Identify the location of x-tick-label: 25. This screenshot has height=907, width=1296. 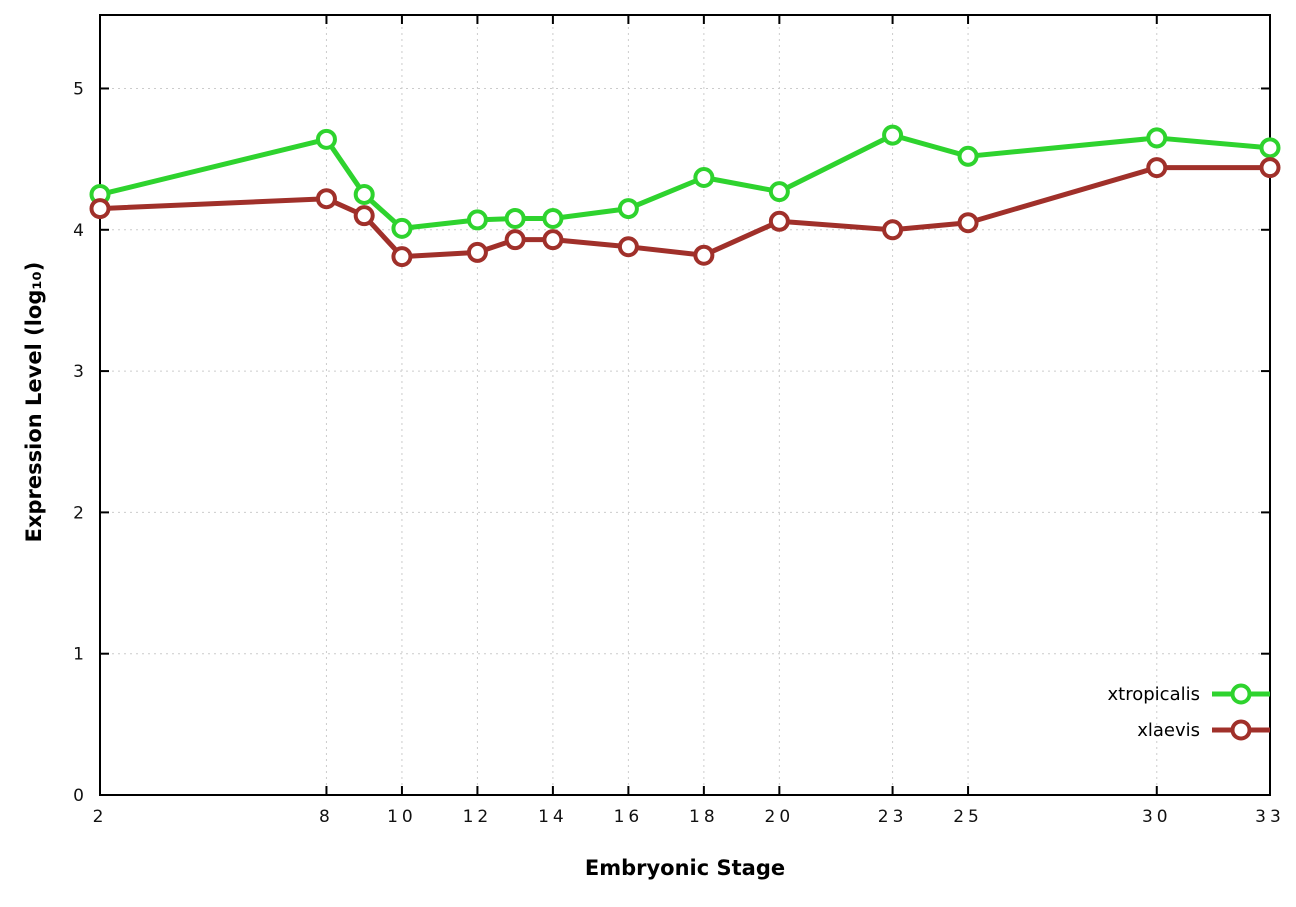
(968, 817).